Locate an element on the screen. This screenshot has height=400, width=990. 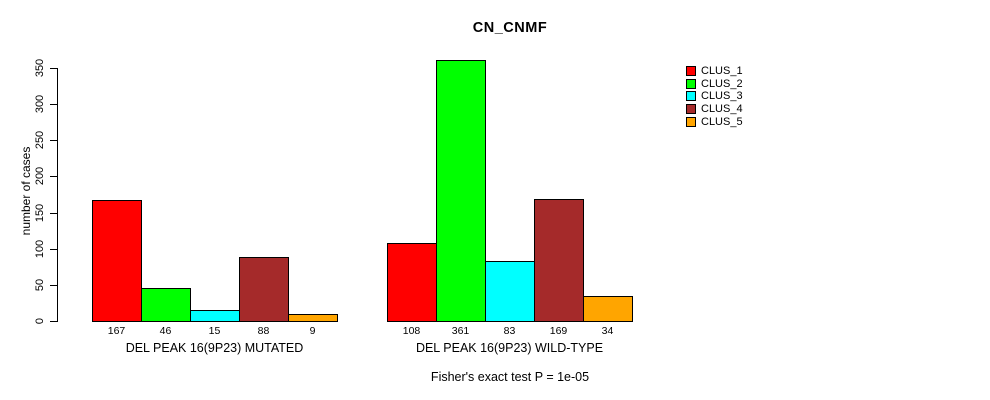
bar-value-label: 108 is located at coordinates (411, 331).